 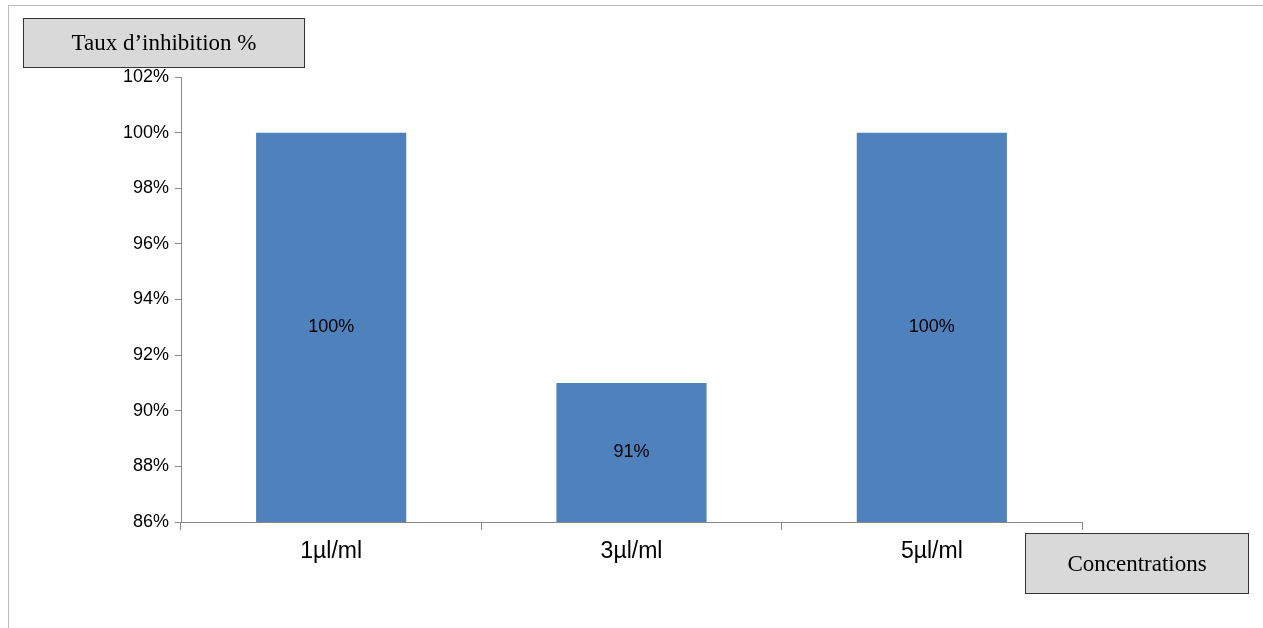 I want to click on y-axis-title: Taux d’inhibition %, so click(x=164, y=42).